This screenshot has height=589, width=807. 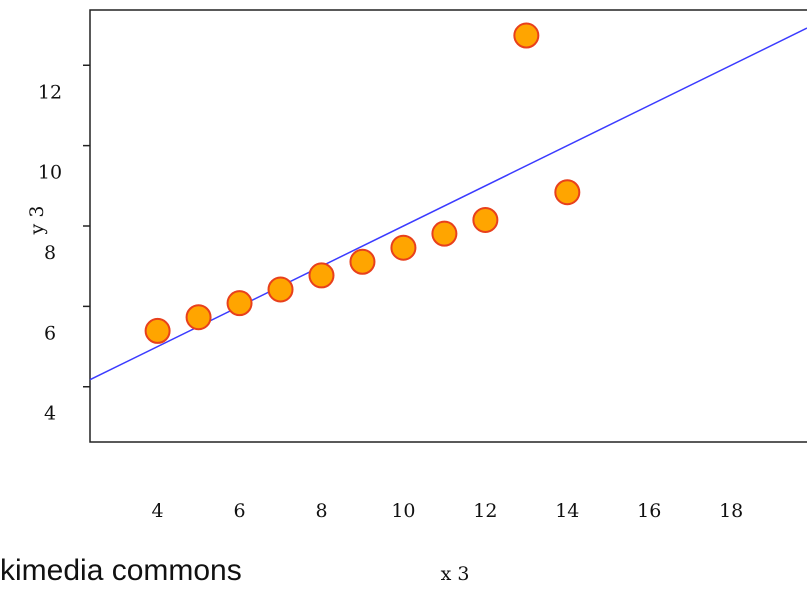 What do you see at coordinates (403, 511) in the screenshot?
I see `x-tick-label: 10` at bounding box center [403, 511].